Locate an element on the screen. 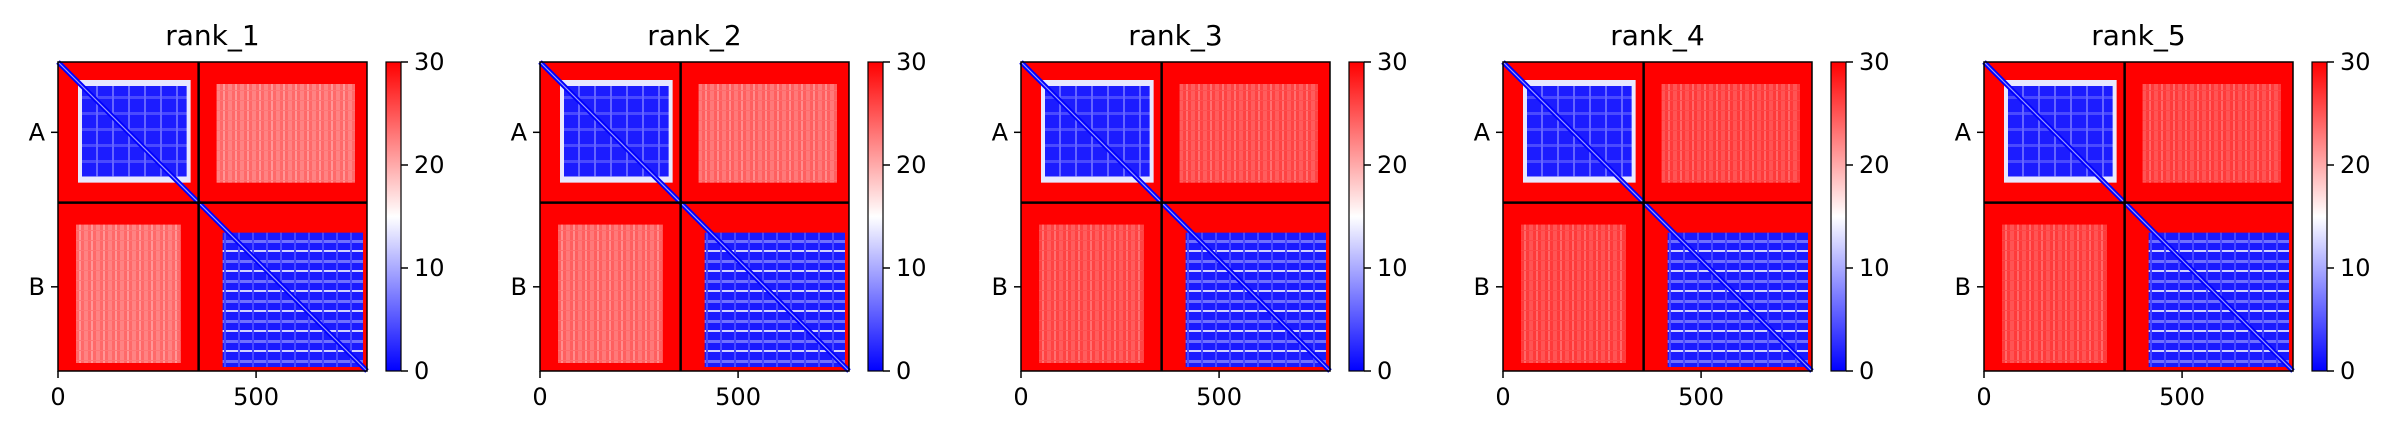 The image size is (2401, 438). panel-title: rank_4 is located at coordinates (1657, 35).